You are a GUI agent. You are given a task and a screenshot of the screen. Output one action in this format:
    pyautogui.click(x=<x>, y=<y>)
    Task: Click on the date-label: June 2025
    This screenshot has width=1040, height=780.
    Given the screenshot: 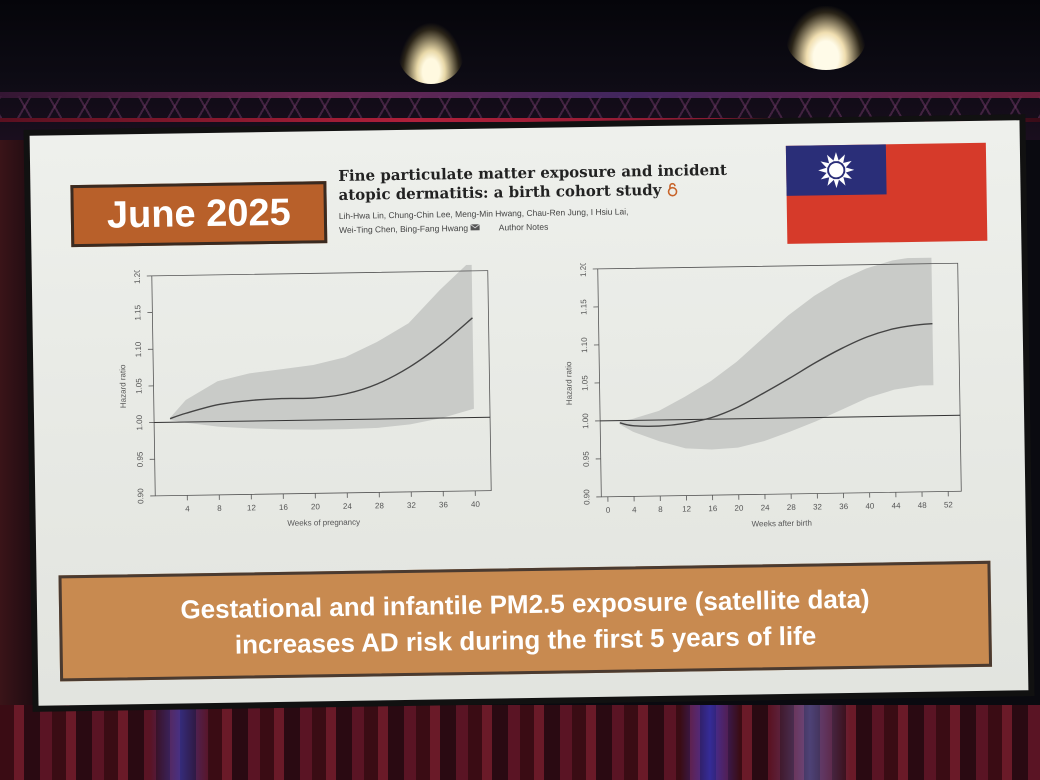 What is the action you would take?
    pyautogui.click(x=199, y=214)
    